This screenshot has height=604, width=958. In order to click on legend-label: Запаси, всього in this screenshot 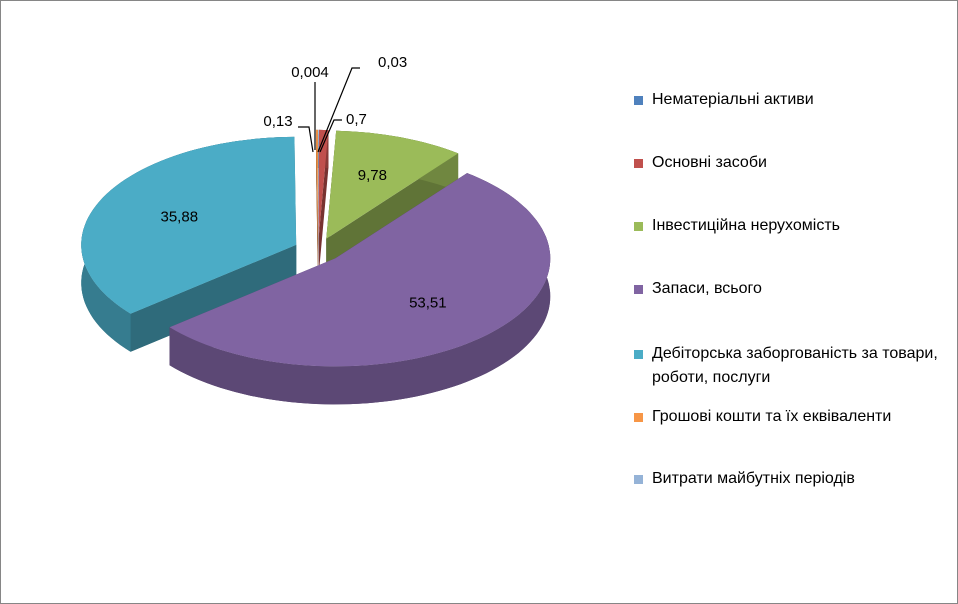, I will do `click(707, 288)`.